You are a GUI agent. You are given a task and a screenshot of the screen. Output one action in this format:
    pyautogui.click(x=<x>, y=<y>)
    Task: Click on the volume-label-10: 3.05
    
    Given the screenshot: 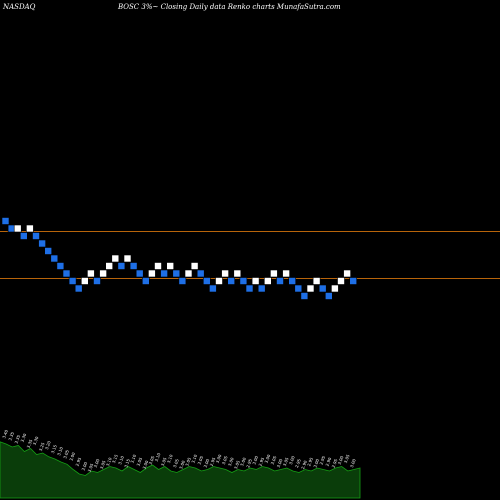 What is the action you would take?
    pyautogui.click(x=66, y=454)
    